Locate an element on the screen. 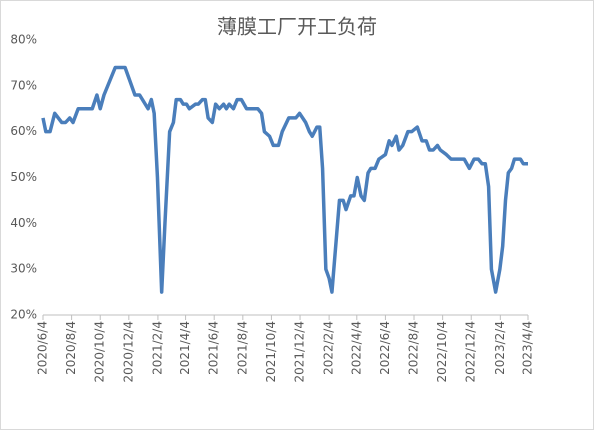  x-tick-label: 2020/8/4 is located at coordinates (71, 348).